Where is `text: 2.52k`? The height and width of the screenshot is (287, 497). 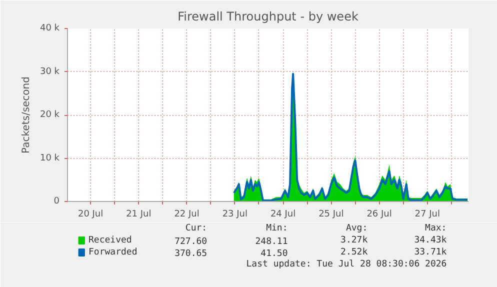
text: 2.52k is located at coordinates (354, 253).